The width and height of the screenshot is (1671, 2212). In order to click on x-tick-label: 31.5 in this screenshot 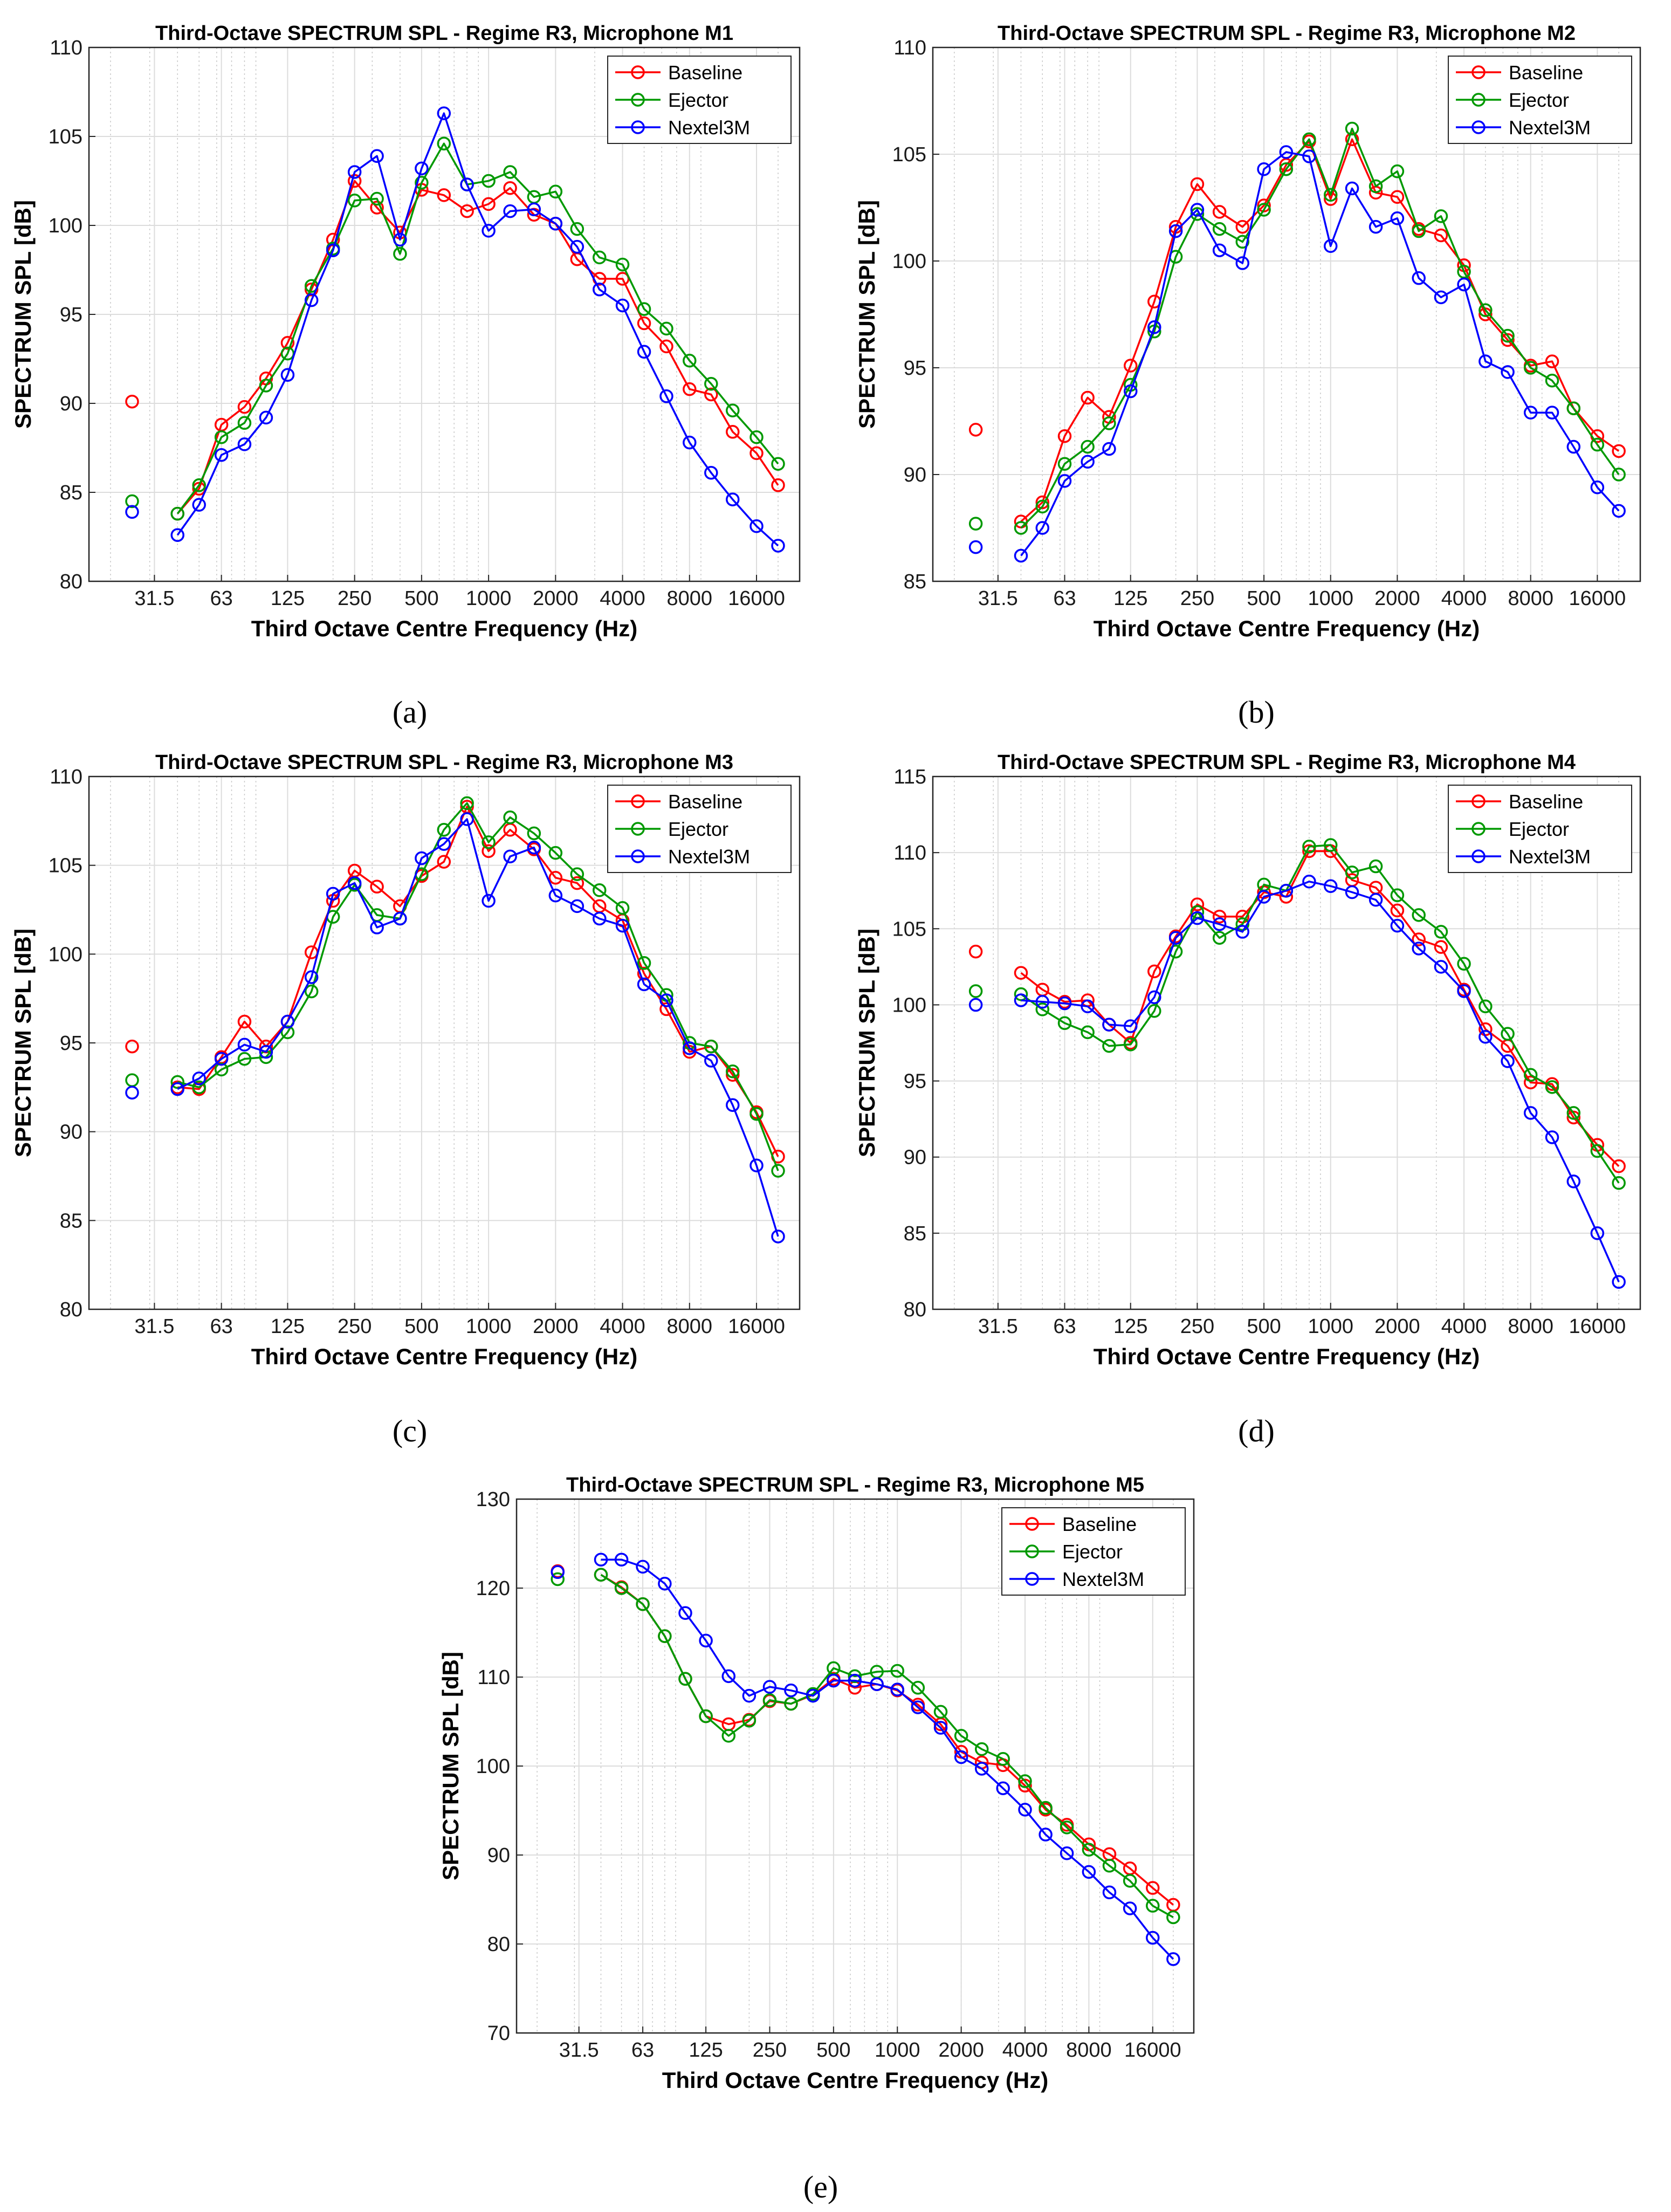, I will do `click(154, 598)`.